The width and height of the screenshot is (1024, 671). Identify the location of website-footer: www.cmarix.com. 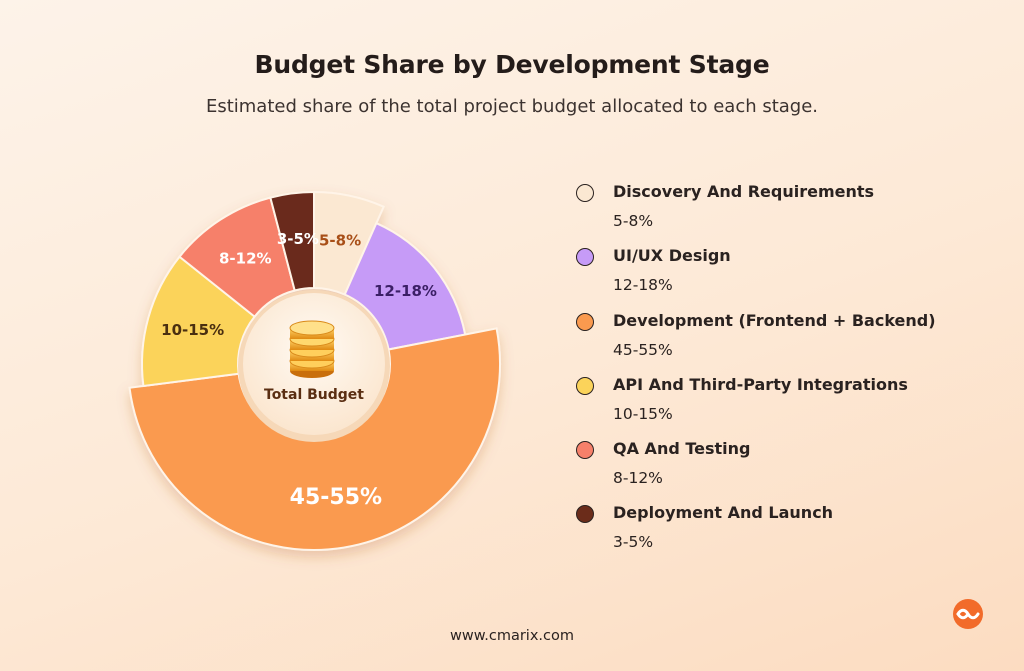
(512, 636).